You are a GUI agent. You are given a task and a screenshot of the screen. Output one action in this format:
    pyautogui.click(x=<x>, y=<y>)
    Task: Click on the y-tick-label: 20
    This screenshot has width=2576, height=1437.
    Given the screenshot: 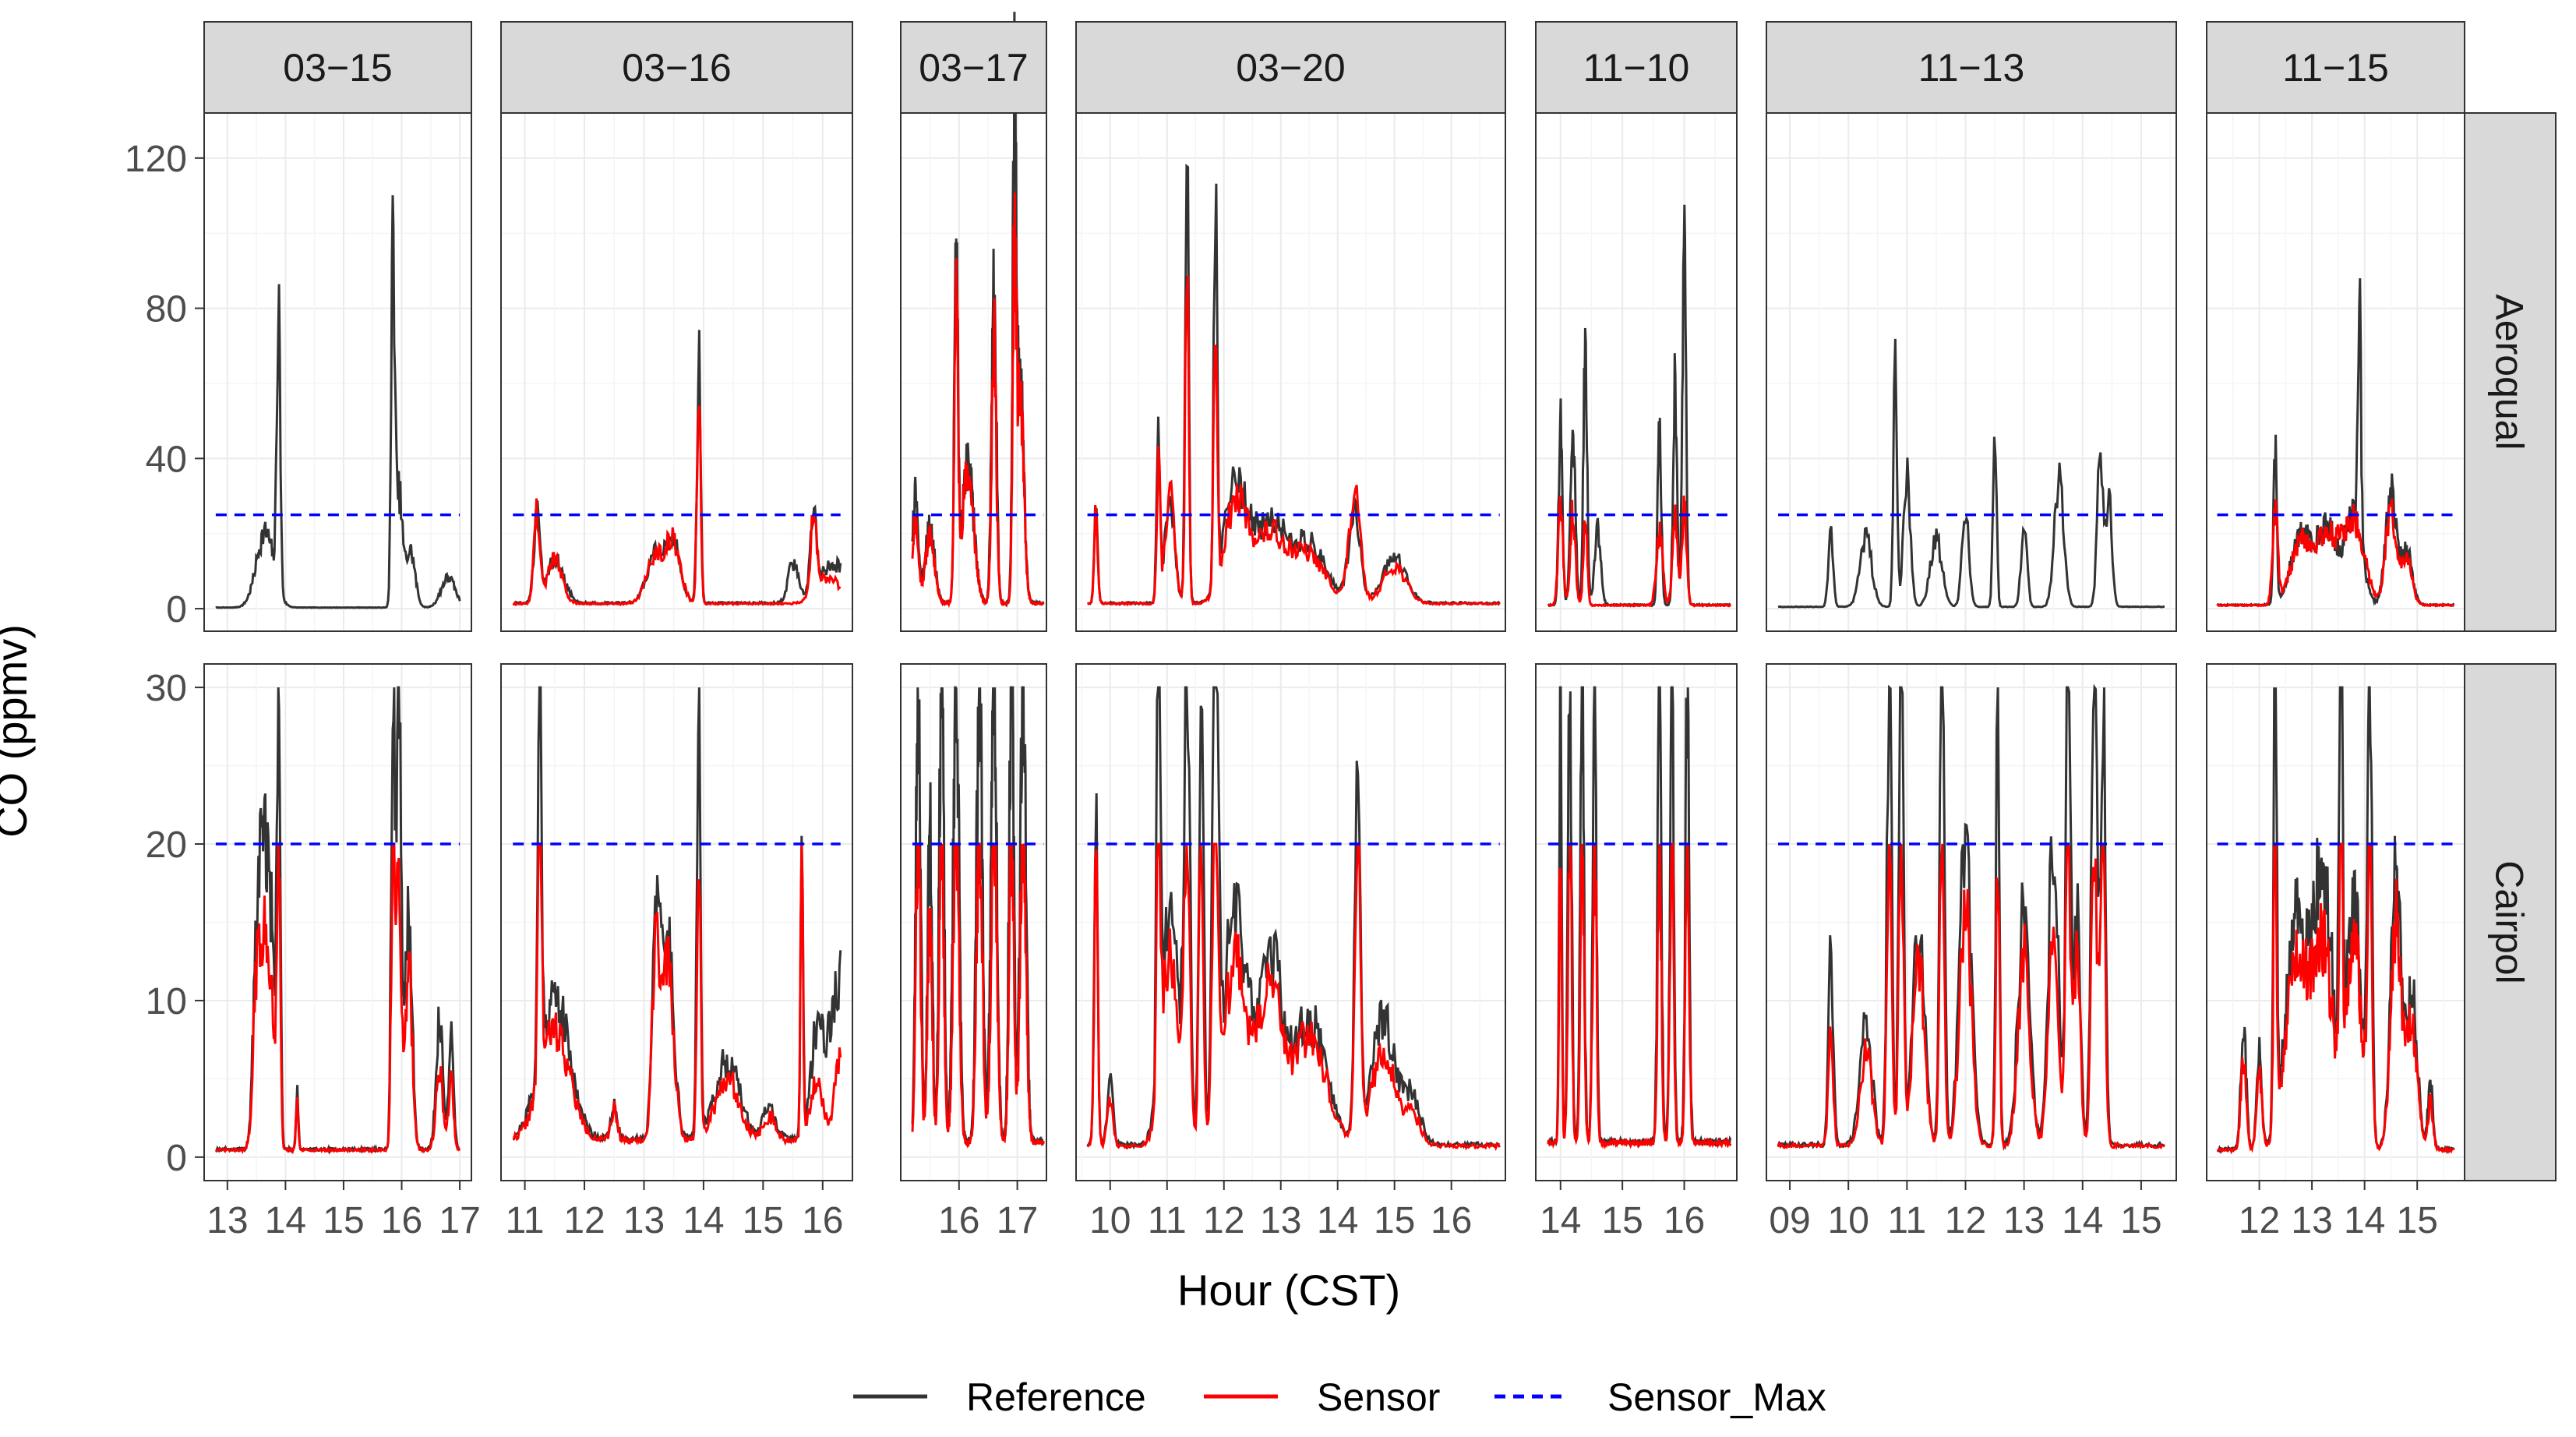 What is the action you would take?
    pyautogui.click(x=166, y=845)
    